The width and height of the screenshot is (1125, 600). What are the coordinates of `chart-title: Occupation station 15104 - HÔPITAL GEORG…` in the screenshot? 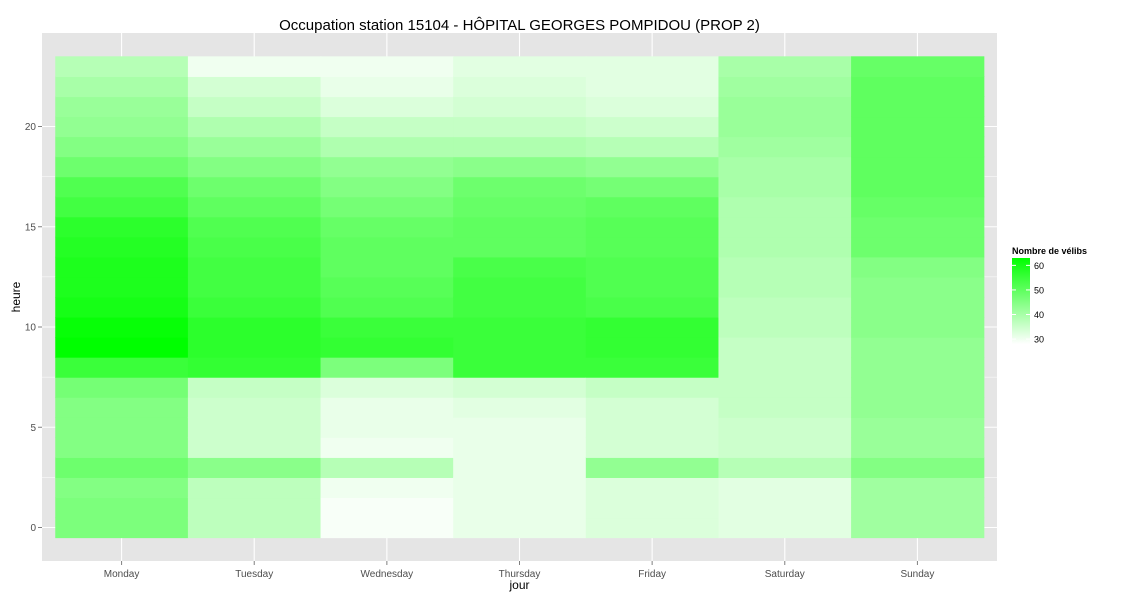 It's located at (519, 25).